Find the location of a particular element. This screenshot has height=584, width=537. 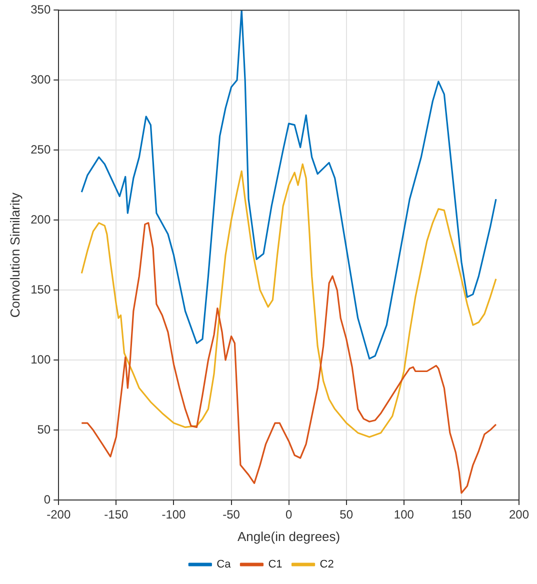

x-tick-label: 150 is located at coordinates (461, 515).